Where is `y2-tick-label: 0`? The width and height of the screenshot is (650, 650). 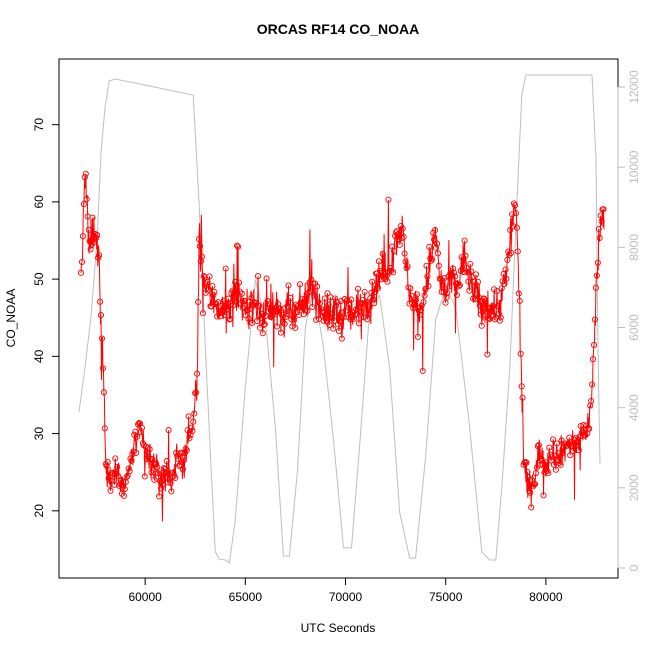
y2-tick-label: 0 is located at coordinates (634, 567).